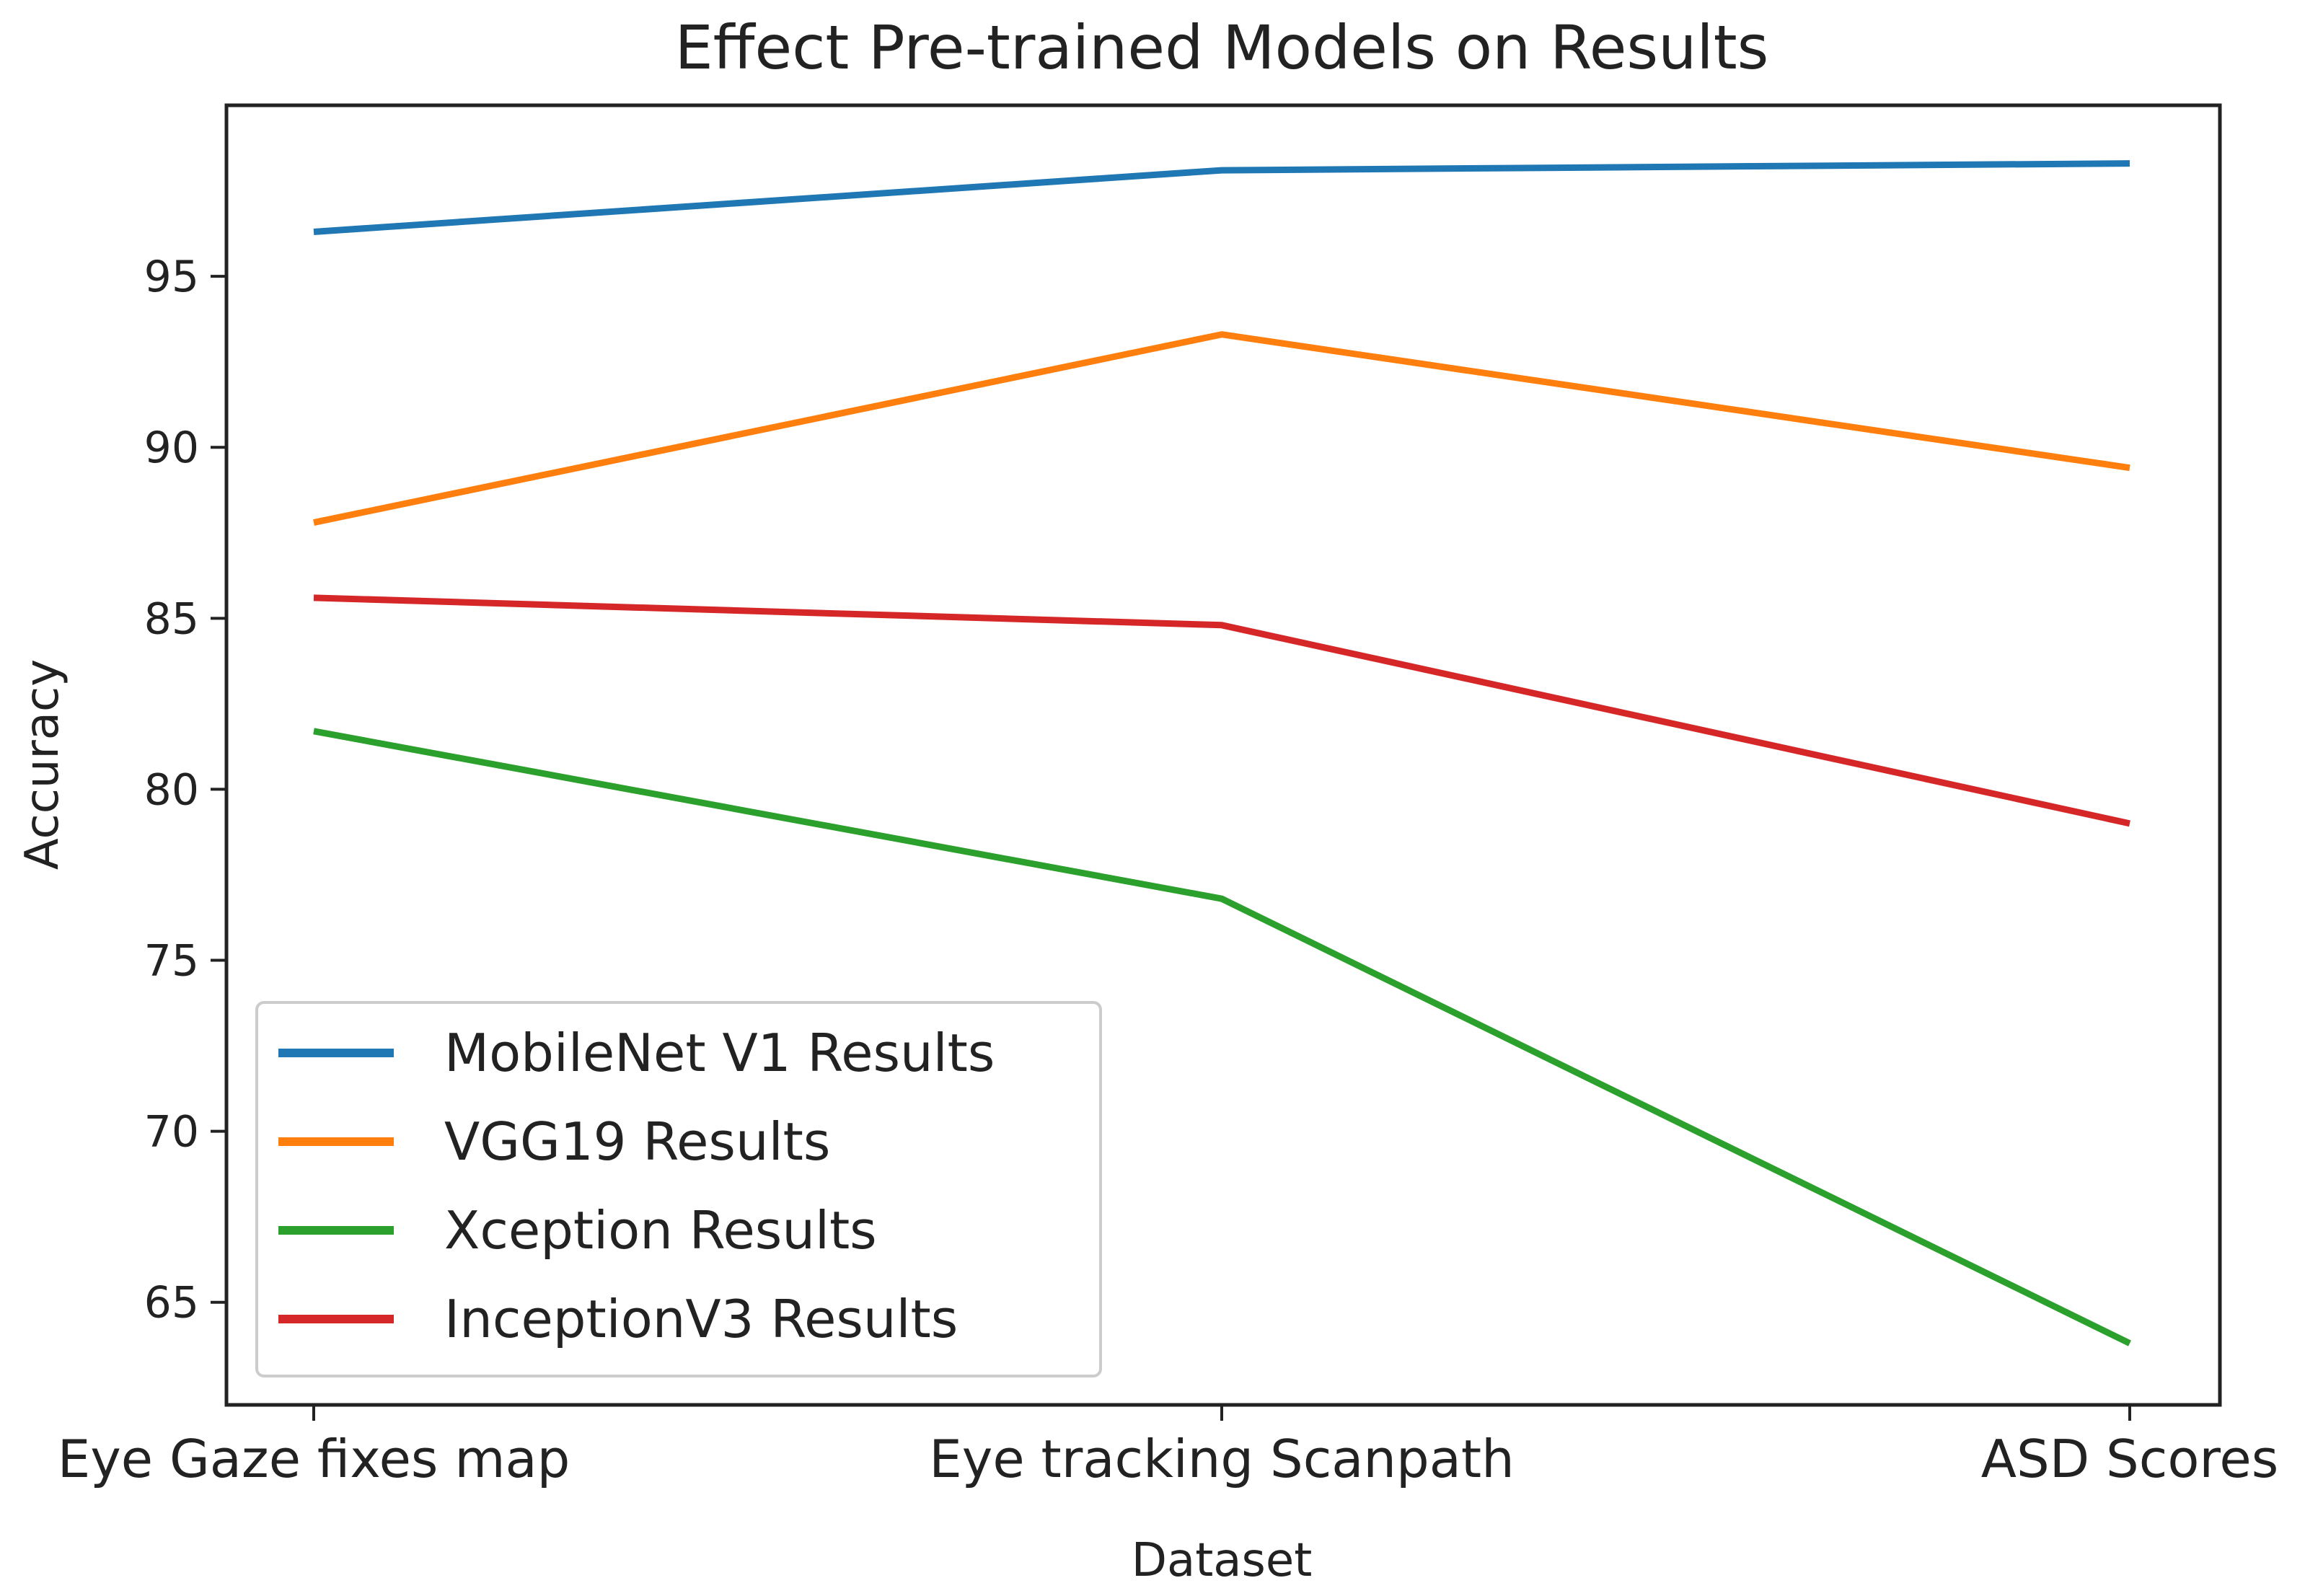  Describe the element at coordinates (42, 764) in the screenshot. I see `y-axis-label: Accuracy` at that location.